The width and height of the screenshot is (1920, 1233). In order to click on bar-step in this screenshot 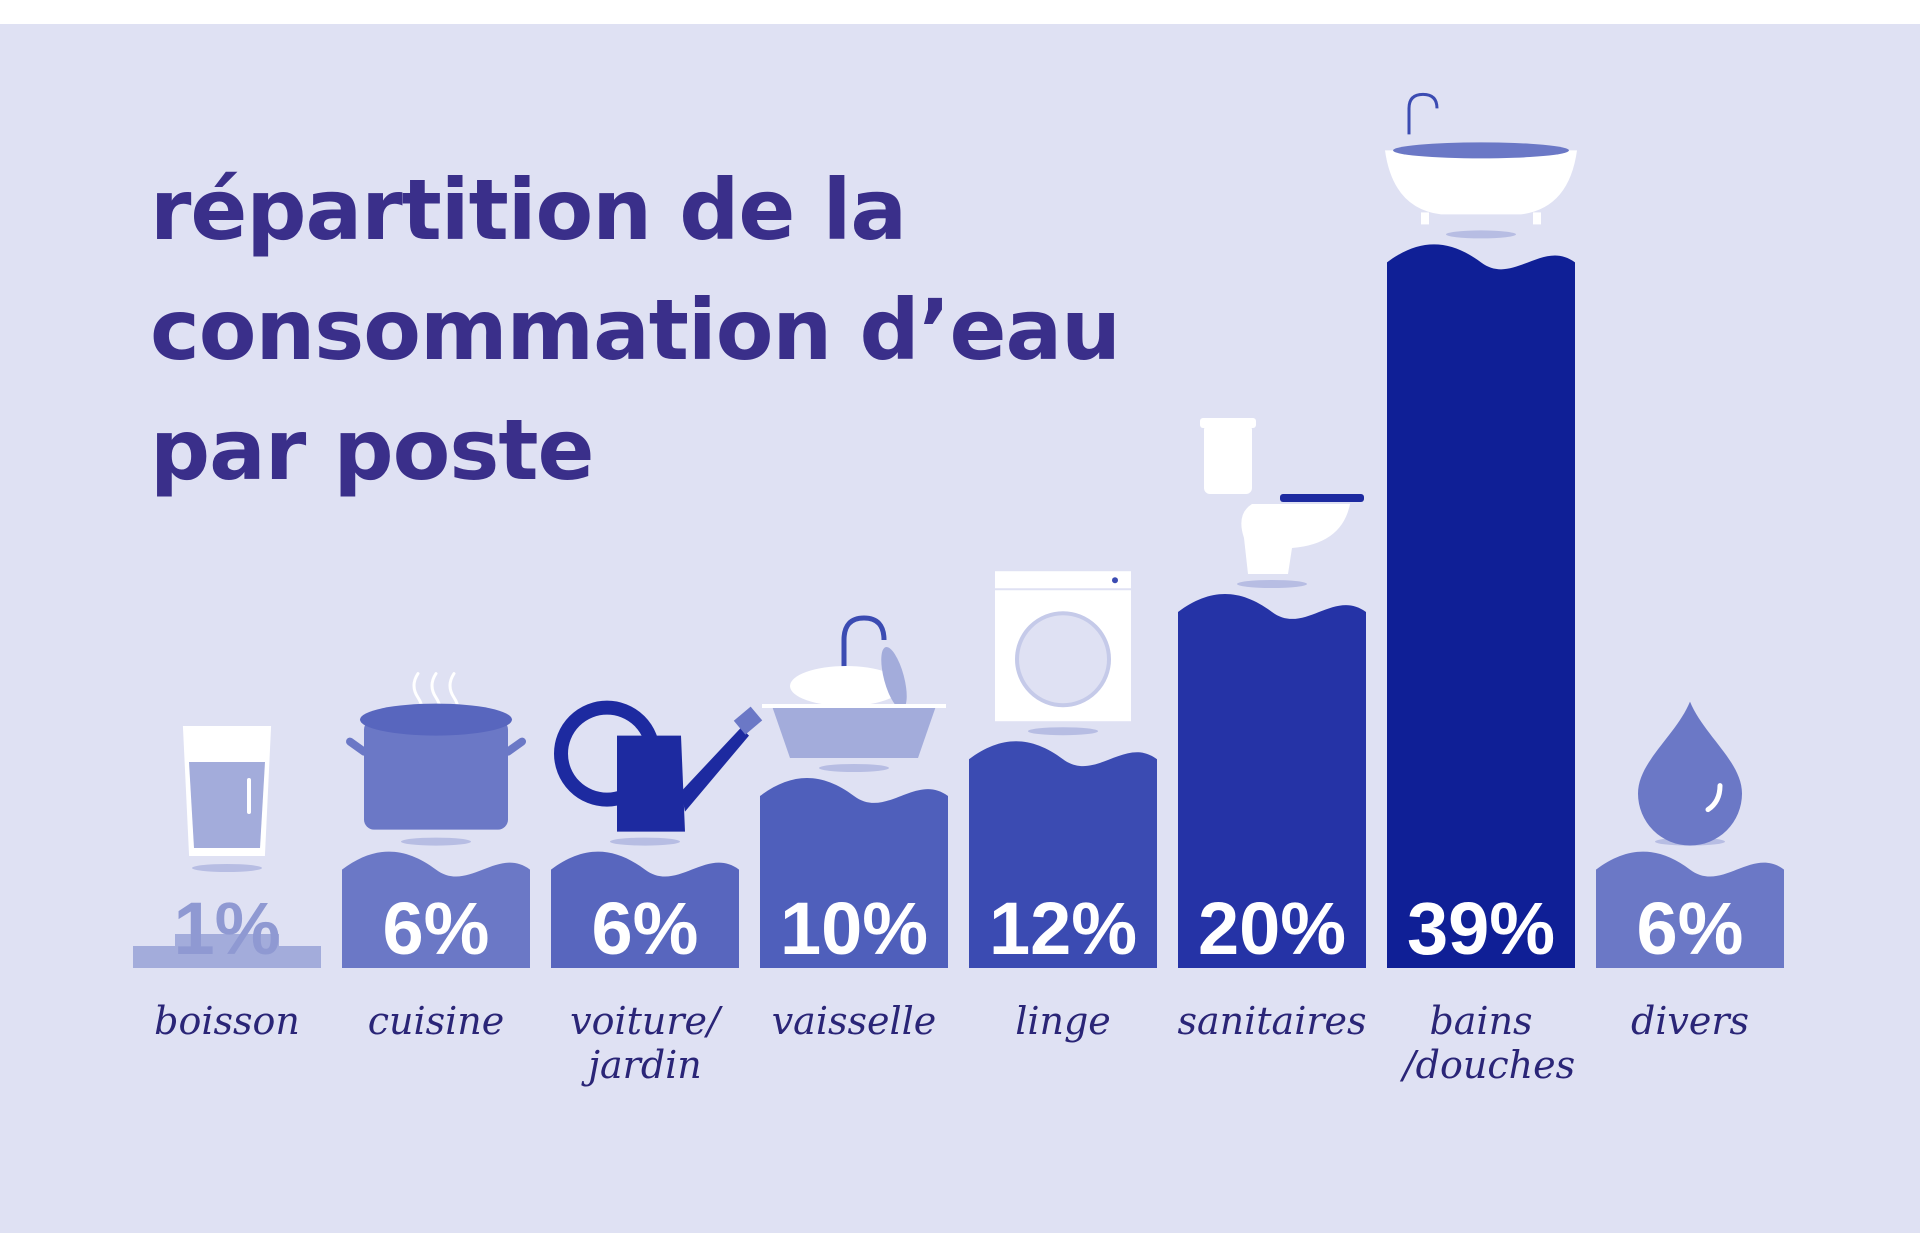, I will do `click(227, 940)`.